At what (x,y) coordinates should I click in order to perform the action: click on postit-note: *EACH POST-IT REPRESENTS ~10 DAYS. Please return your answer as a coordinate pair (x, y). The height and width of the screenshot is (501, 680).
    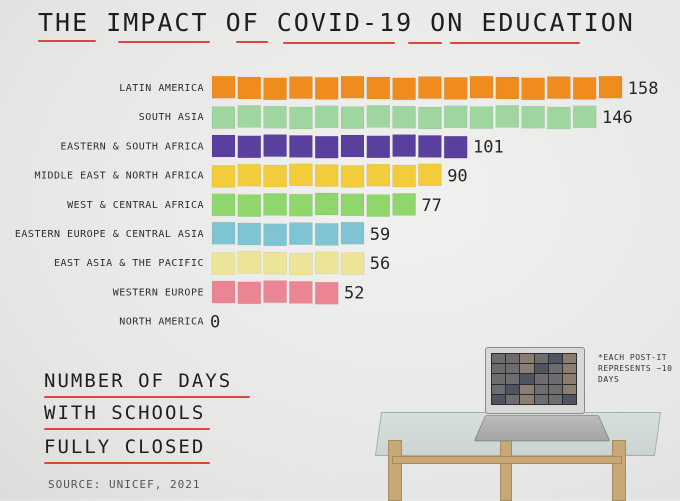
    Looking at the image, I should click on (635, 368).